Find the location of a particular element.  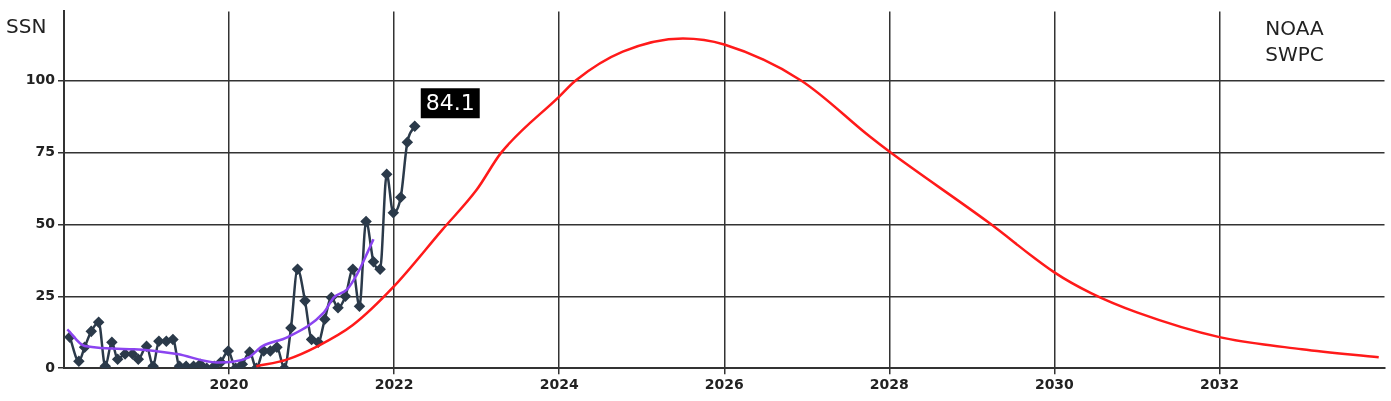

y-tick-label: 50 is located at coordinates (45, 222).